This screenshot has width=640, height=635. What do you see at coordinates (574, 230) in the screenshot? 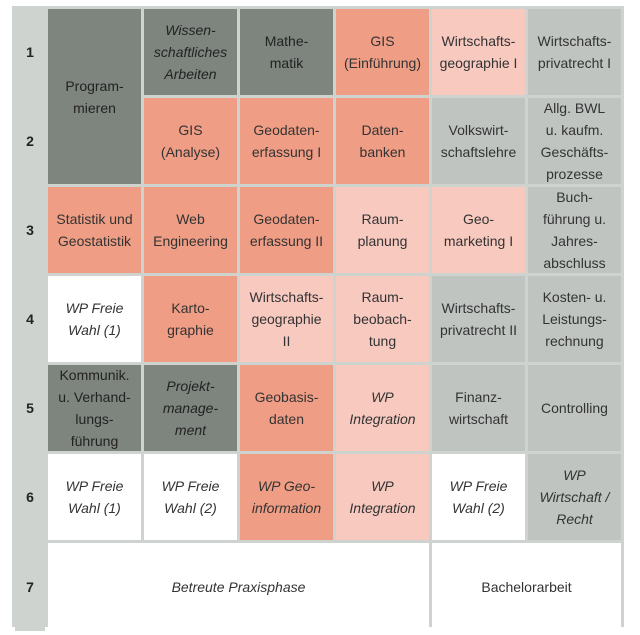
I see `module-buchfuehrung: Buch- führung u. Jahres- abschluss` at bounding box center [574, 230].